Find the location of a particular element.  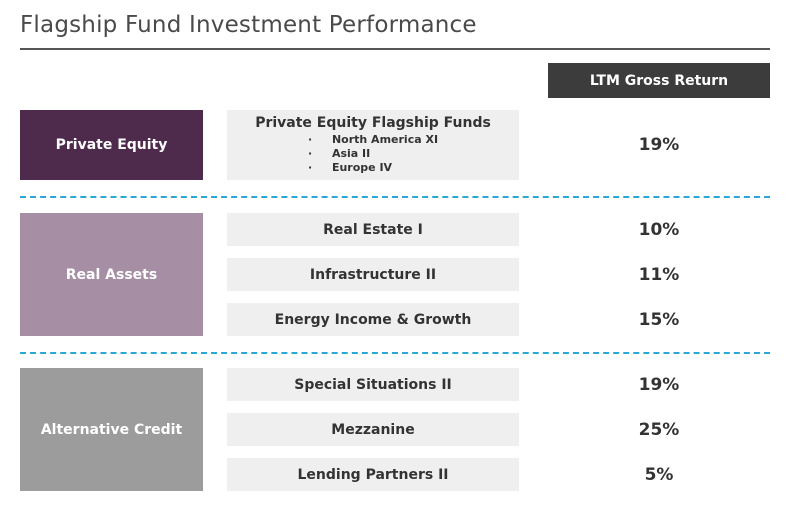

fund-sub-label: Europe IV is located at coordinates (362, 167).